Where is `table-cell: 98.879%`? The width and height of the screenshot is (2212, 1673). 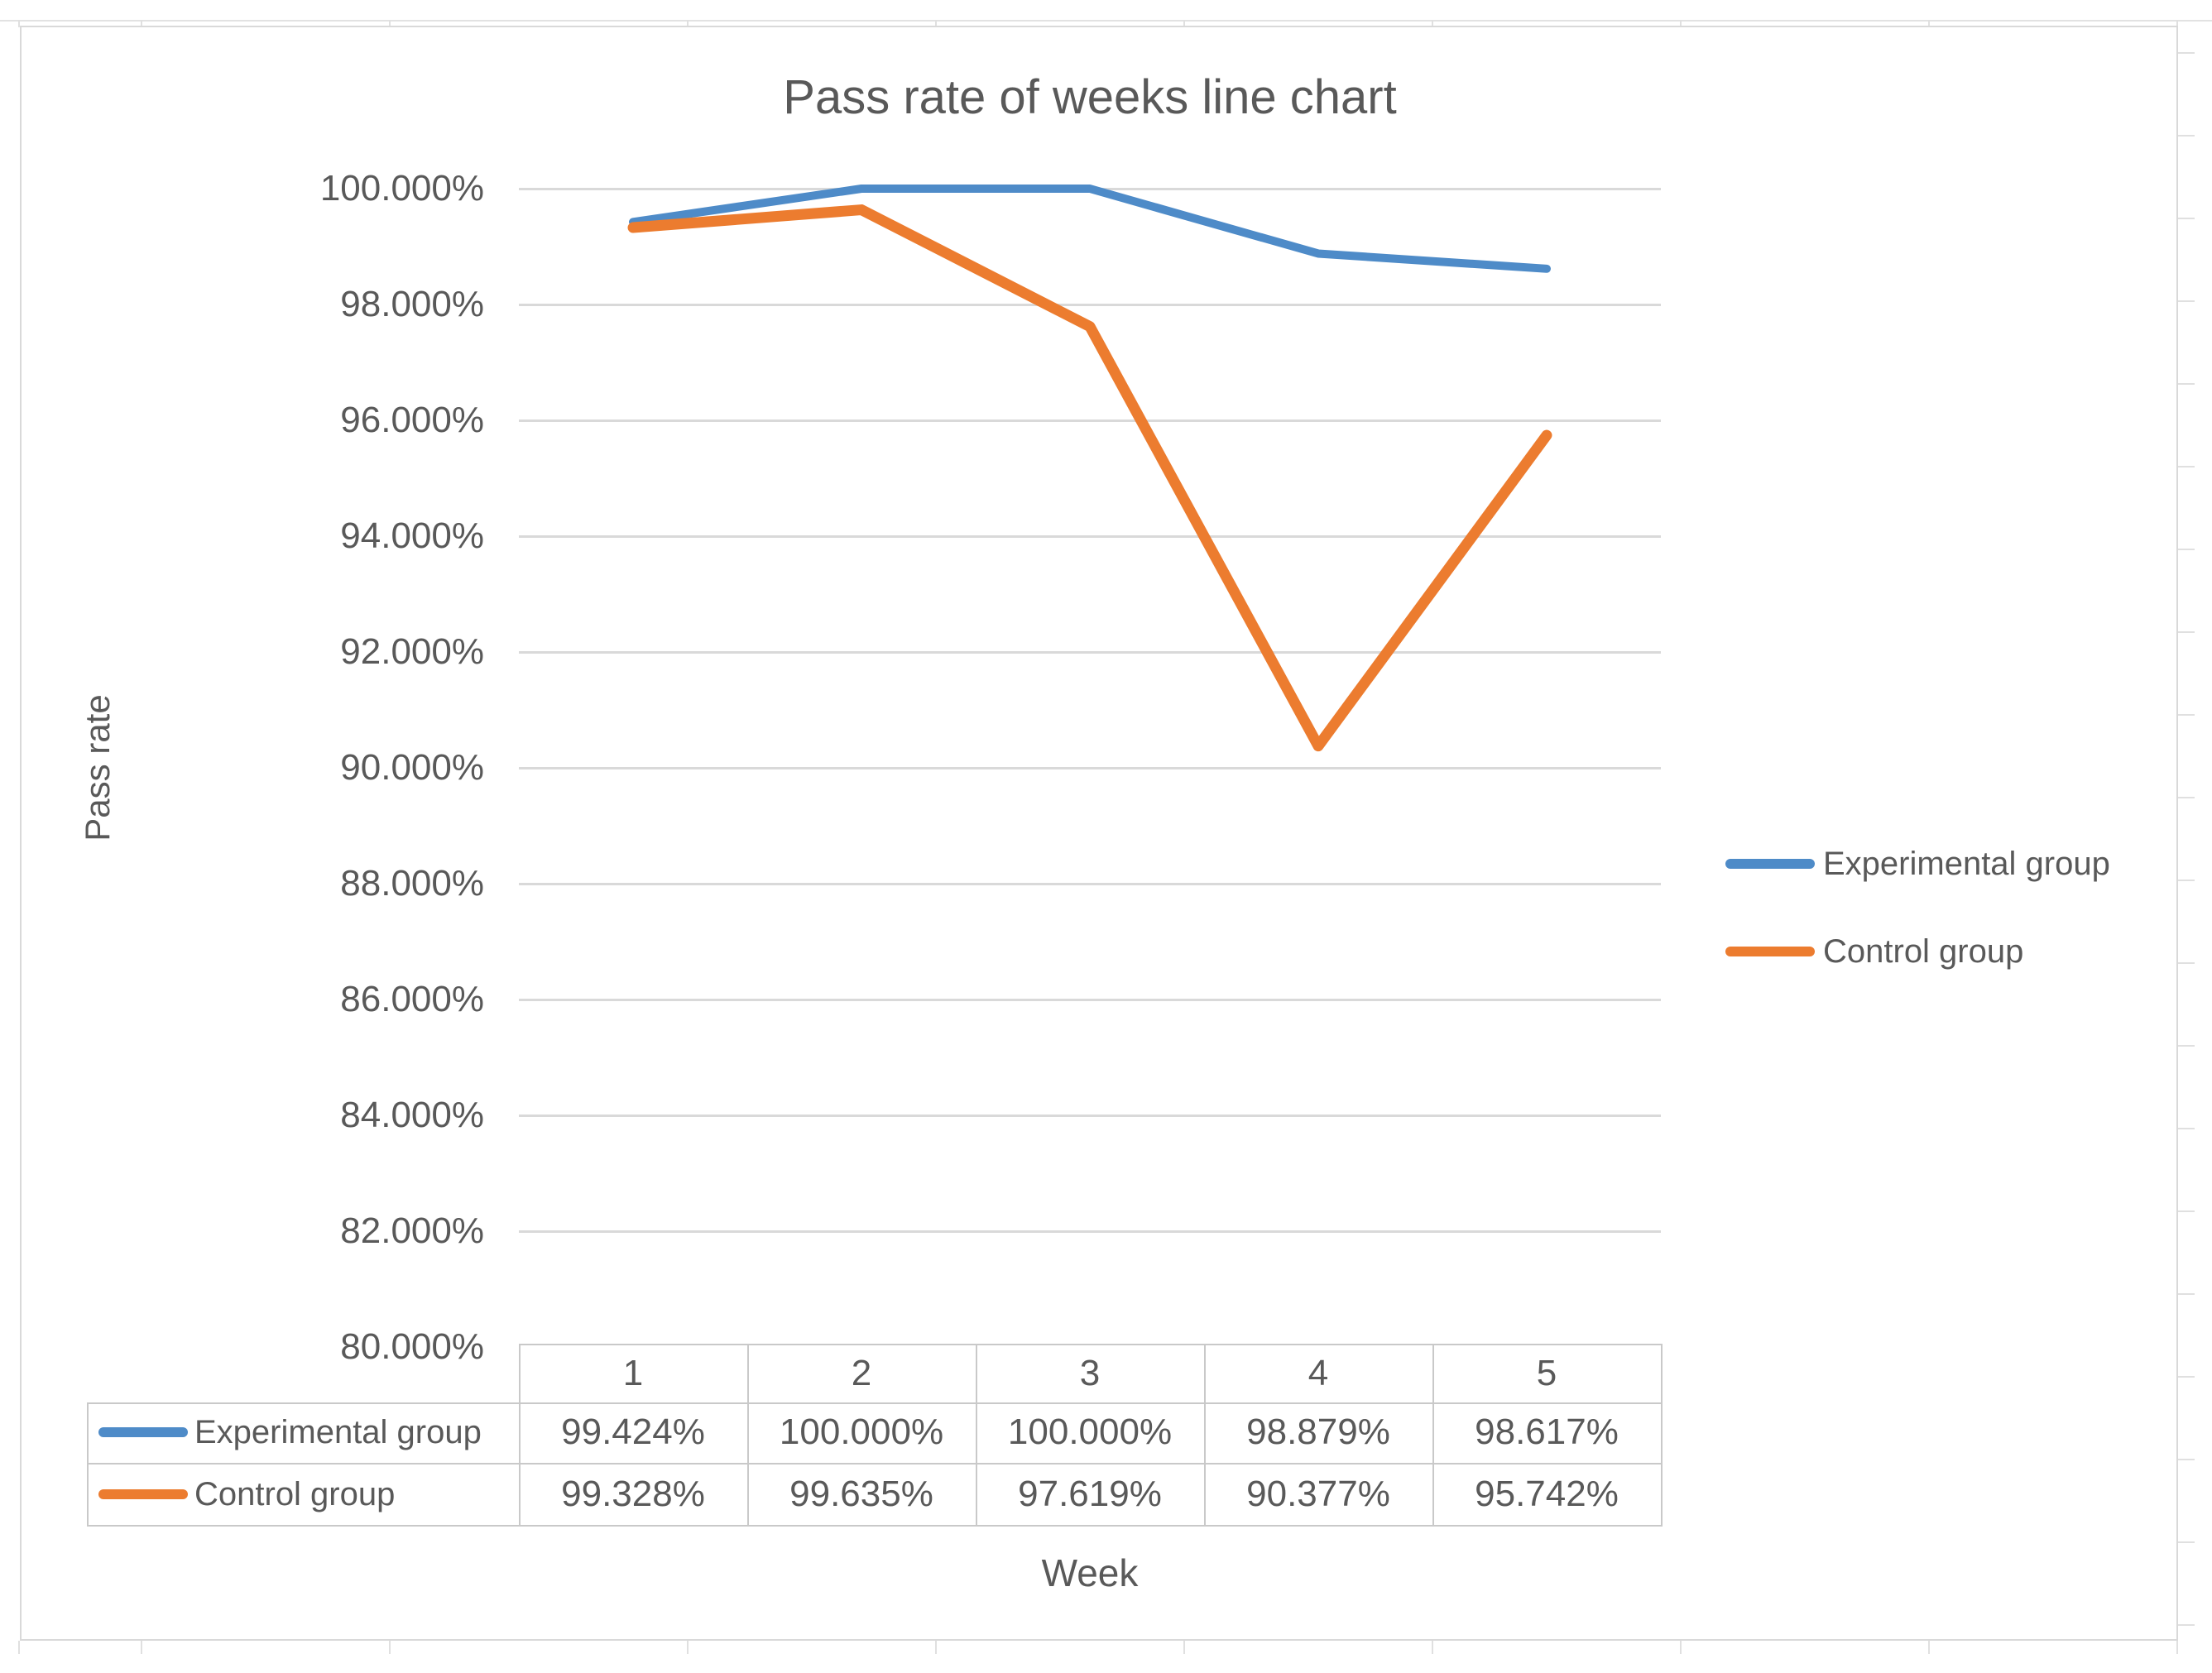
table-cell: 98.879% is located at coordinates (1318, 1432).